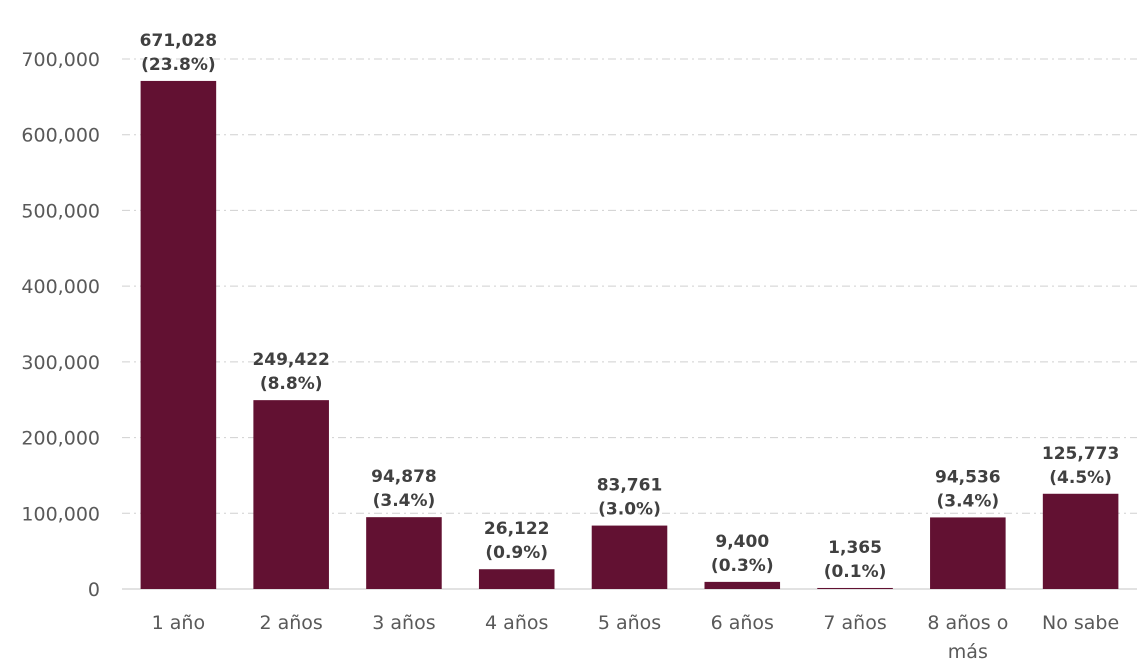  I want to click on y-tick-label: 100,000, so click(60, 514).